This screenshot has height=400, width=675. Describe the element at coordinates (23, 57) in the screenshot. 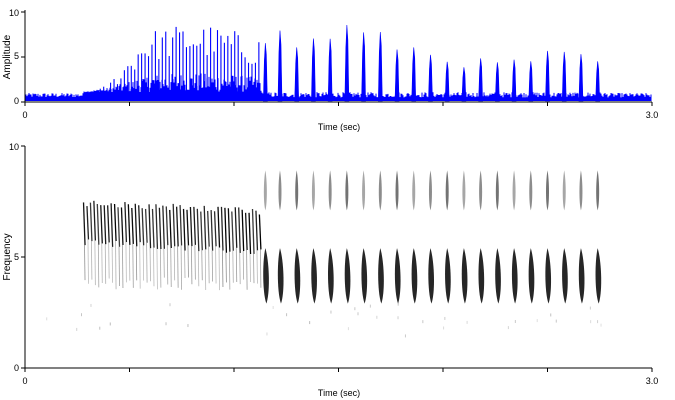

I see `waveform-y-ticks` at that location.